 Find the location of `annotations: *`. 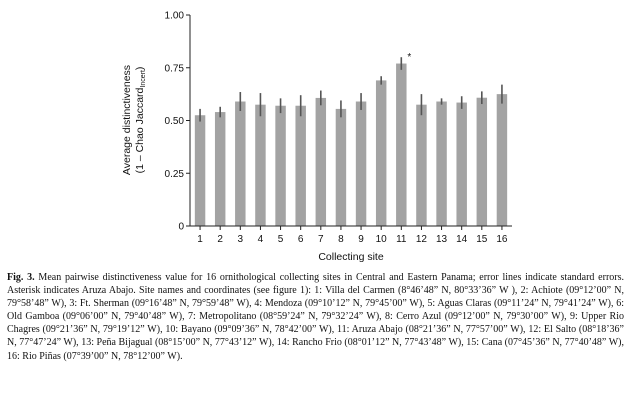

annotations: * is located at coordinates (409, 57).